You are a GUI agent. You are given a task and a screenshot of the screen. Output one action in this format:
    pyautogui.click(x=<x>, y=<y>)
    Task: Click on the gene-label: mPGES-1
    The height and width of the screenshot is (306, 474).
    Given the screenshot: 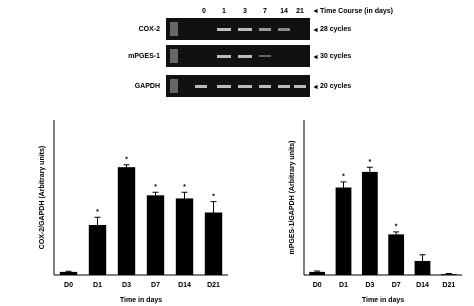 What is the action you would take?
    pyautogui.click(x=144, y=56)
    